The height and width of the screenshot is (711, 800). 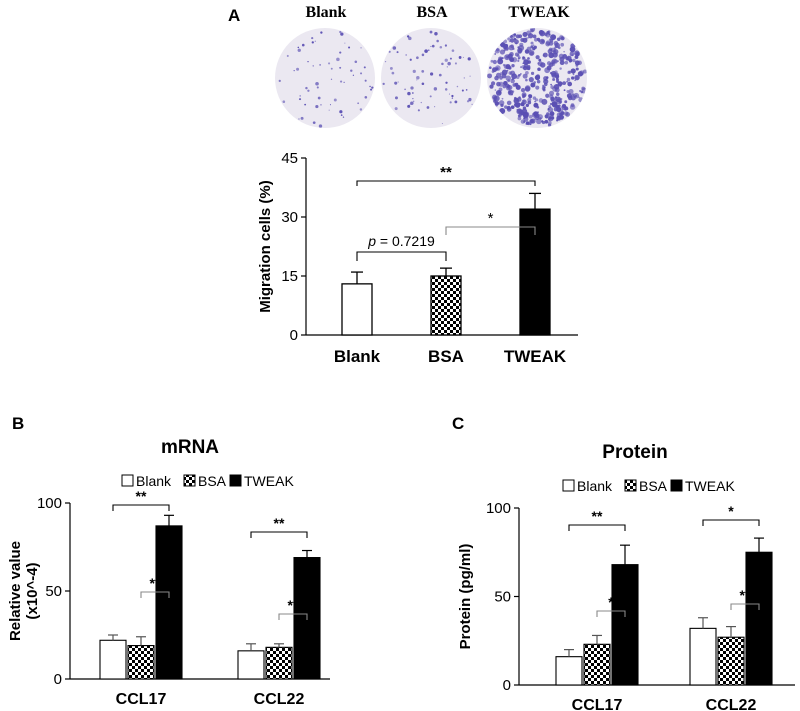 What do you see at coordinates (491, 218) in the screenshot?
I see `a-significance-label: *` at bounding box center [491, 218].